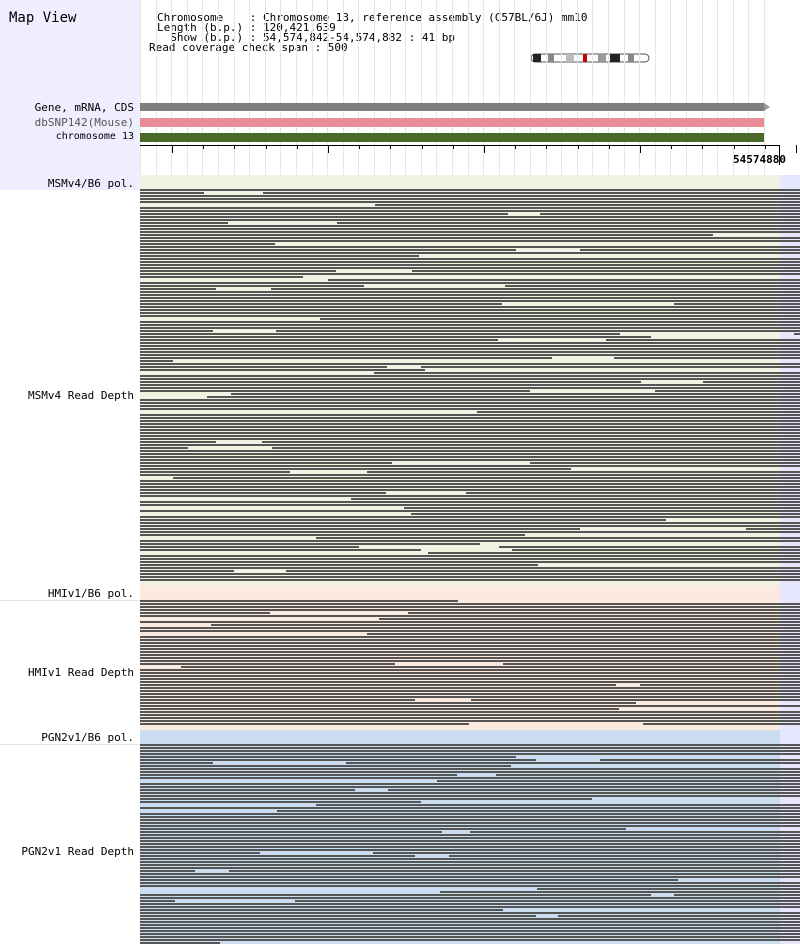 Image resolution: width=800 pixels, height=944 pixels. What do you see at coordinates (81, 395) in the screenshot?
I see `msmv4-depth-label: MSMv4 Read Depth` at bounding box center [81, 395].